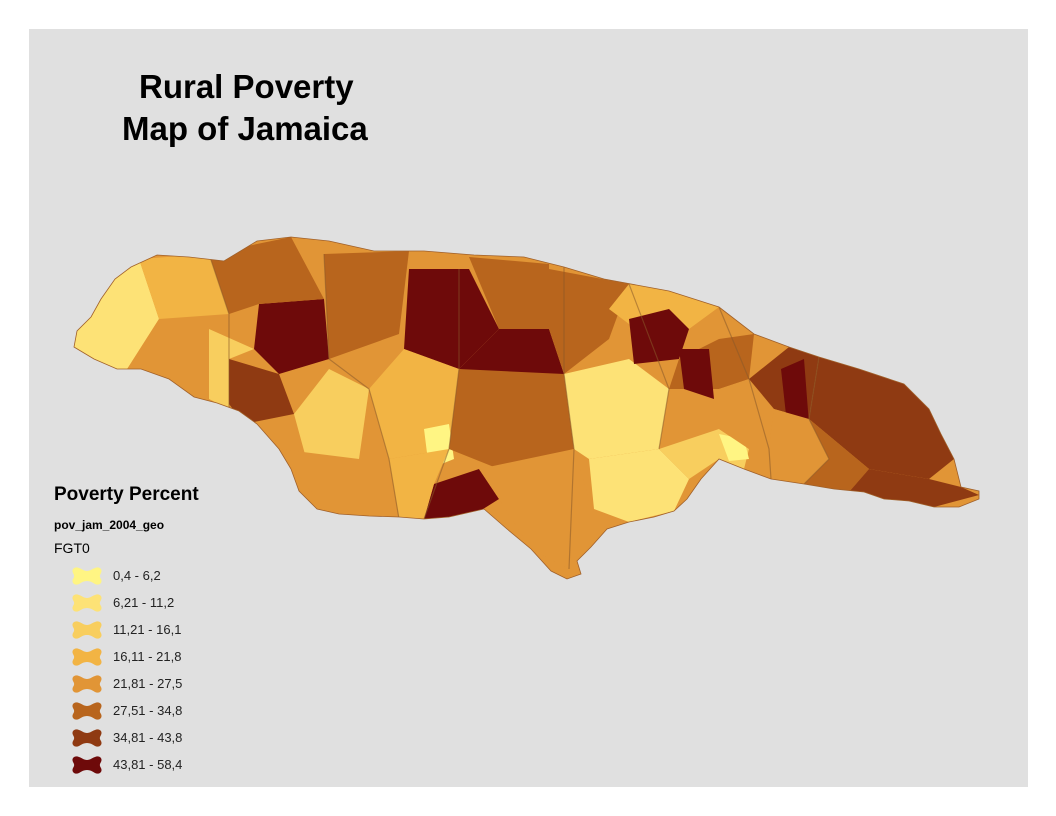 This screenshot has height=816, width=1056. I want to click on region-st-thomas-west, so click(799, 446).